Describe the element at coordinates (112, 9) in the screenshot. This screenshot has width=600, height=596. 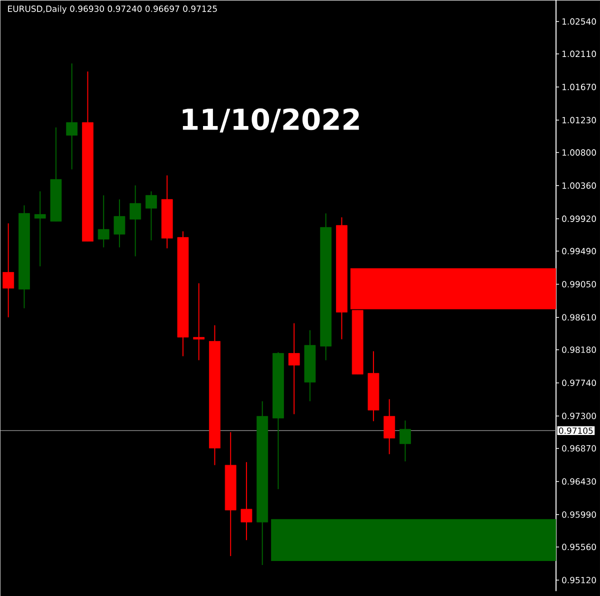
I see `text: EURUSD,Daily 0.96930 0.97240 0.96697 0.97125` at that location.